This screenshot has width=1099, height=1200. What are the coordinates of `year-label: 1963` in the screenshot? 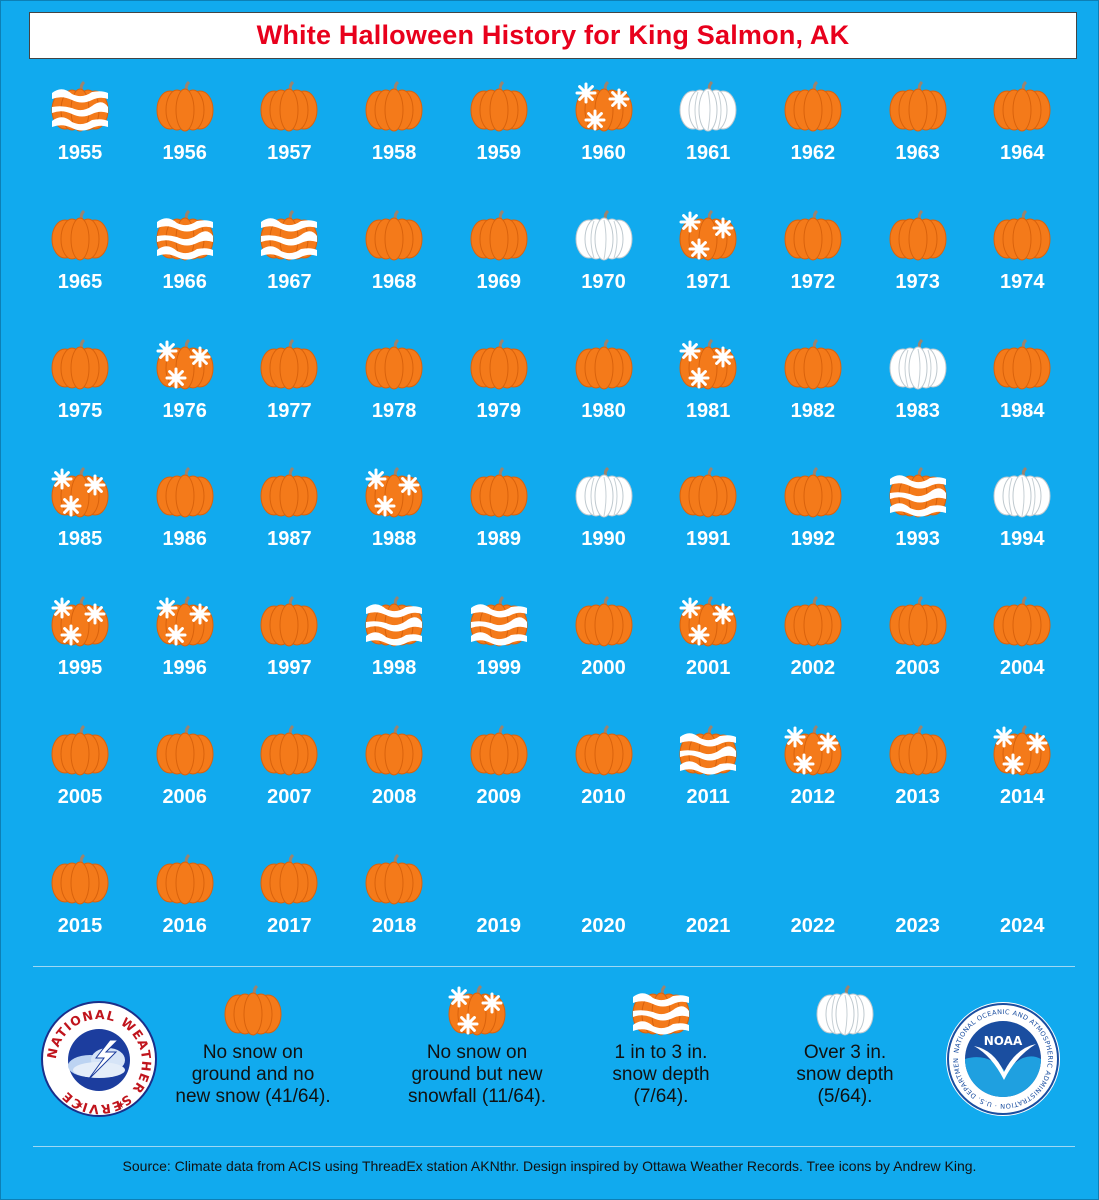 It's located at (917, 153).